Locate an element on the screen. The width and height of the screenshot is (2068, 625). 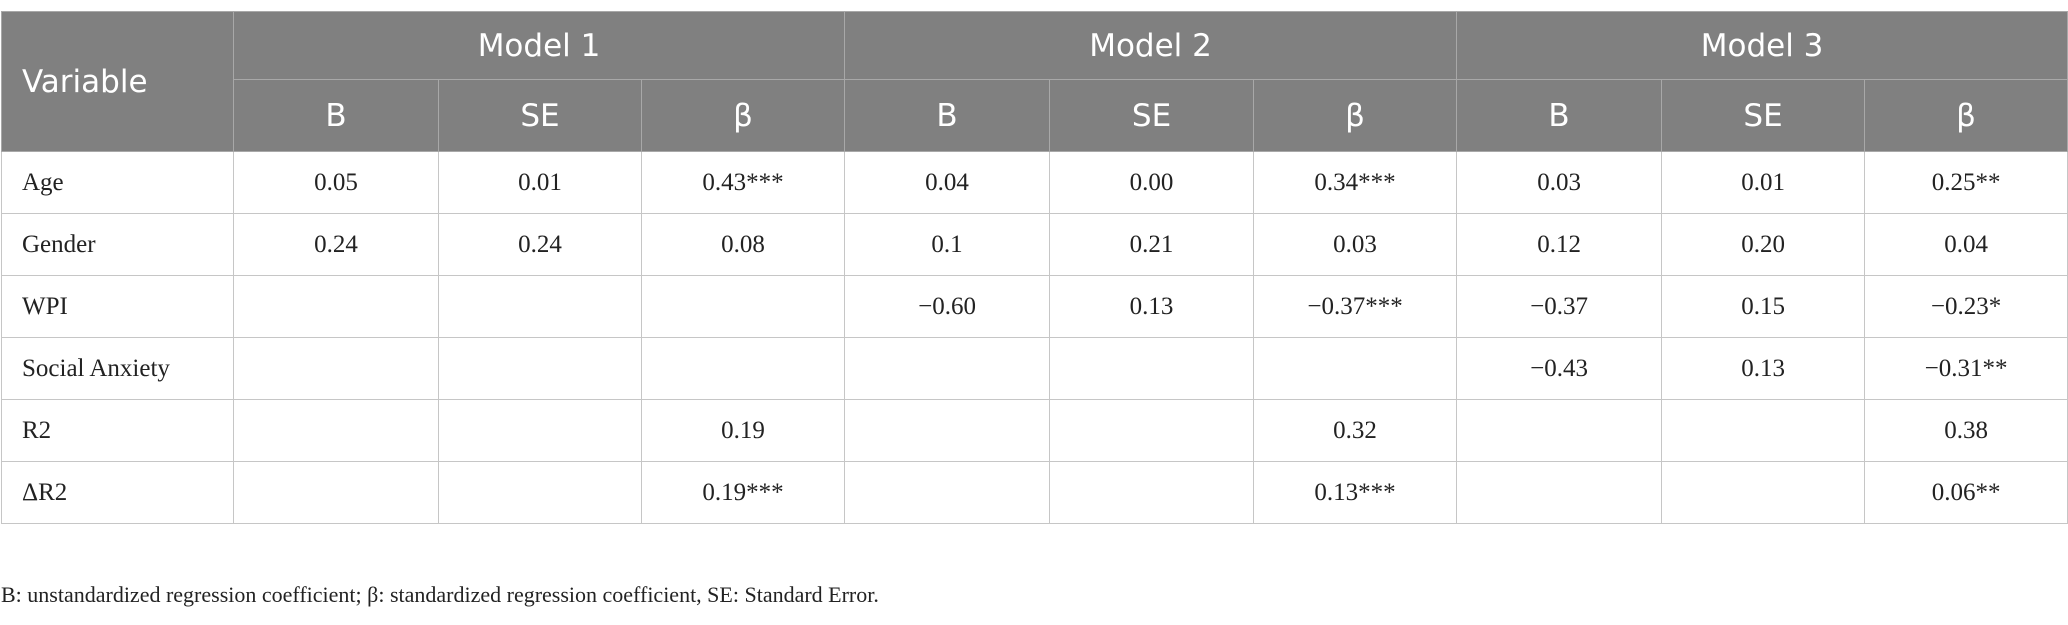
table-cell: 0.19 is located at coordinates (743, 430).